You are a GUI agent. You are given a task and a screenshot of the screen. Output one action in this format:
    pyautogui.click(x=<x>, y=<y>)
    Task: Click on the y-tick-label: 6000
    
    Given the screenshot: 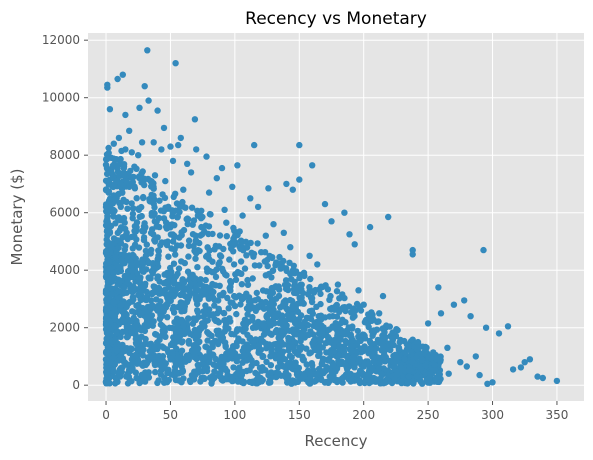 What is the action you would take?
    pyautogui.click(x=64, y=213)
    